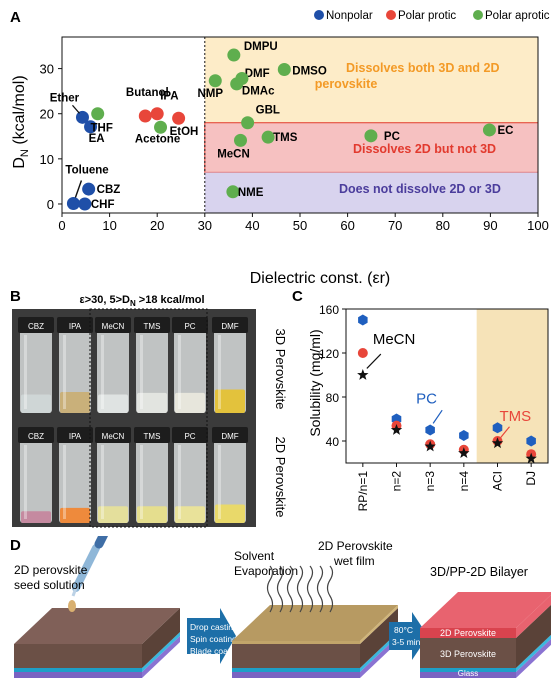 This screenshot has height=696, width=551. What do you see at coordinates (407, 76) in the screenshot?
I see `region-label-0: Dissolves both 3D and 2D perovskite` at bounding box center [407, 76].